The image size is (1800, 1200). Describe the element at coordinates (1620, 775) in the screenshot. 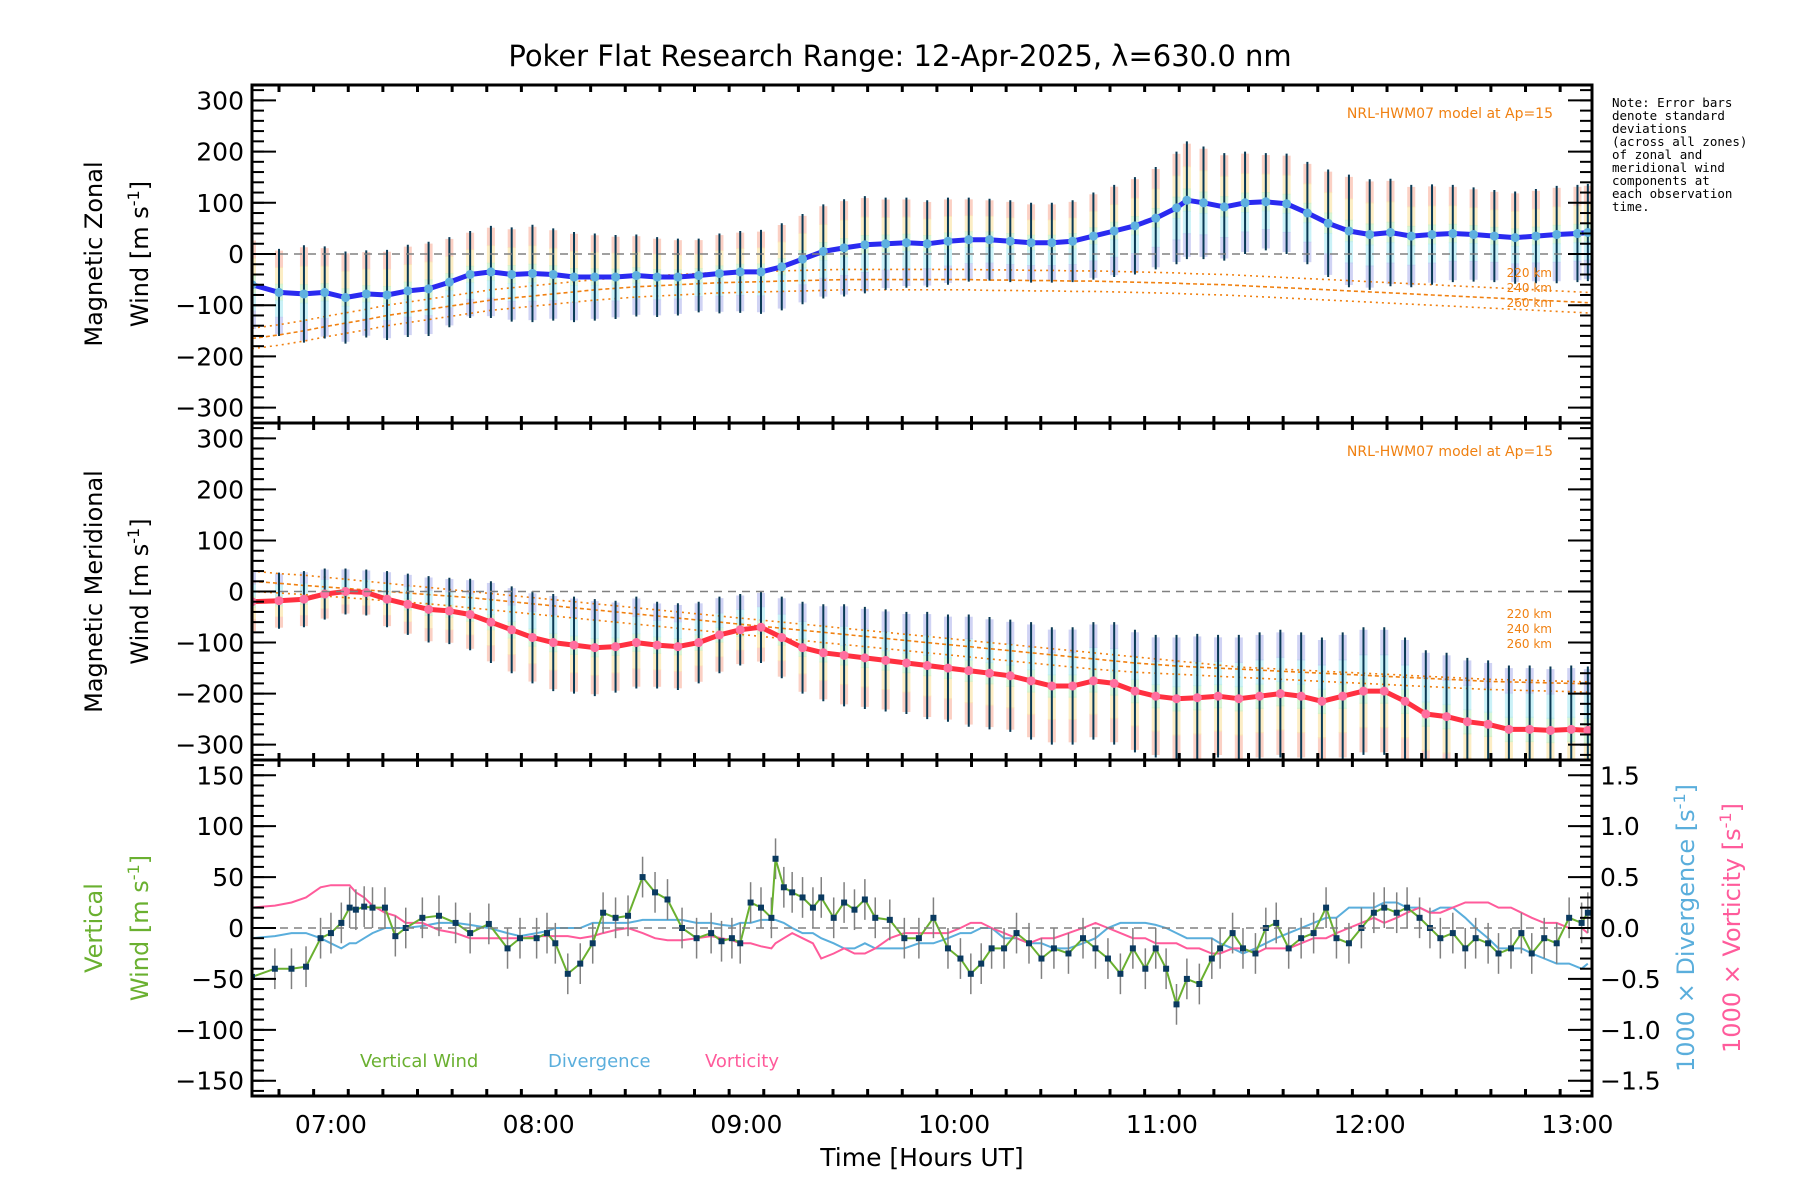

I see `y2-tick-label: 1.5` at that location.